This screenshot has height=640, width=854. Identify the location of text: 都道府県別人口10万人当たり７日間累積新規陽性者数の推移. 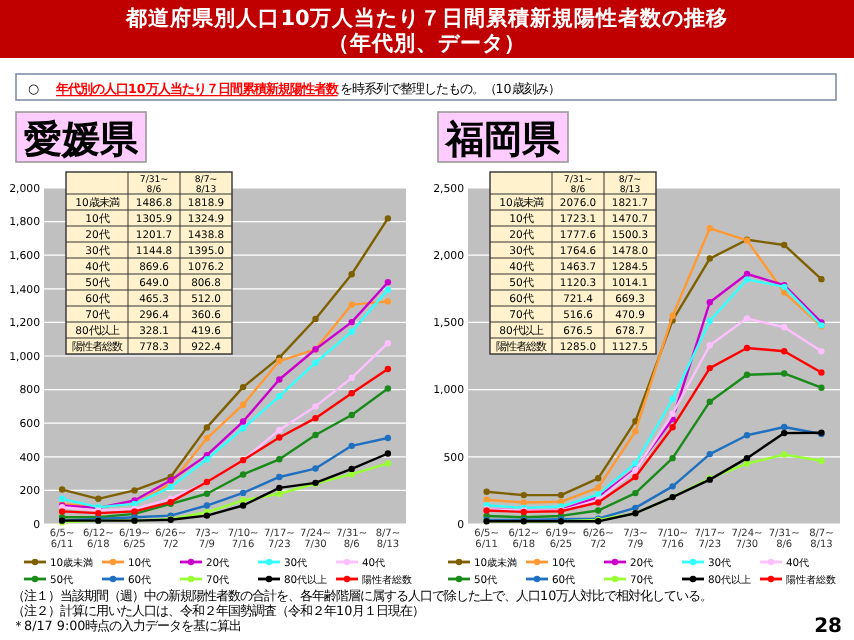
(426, 18).